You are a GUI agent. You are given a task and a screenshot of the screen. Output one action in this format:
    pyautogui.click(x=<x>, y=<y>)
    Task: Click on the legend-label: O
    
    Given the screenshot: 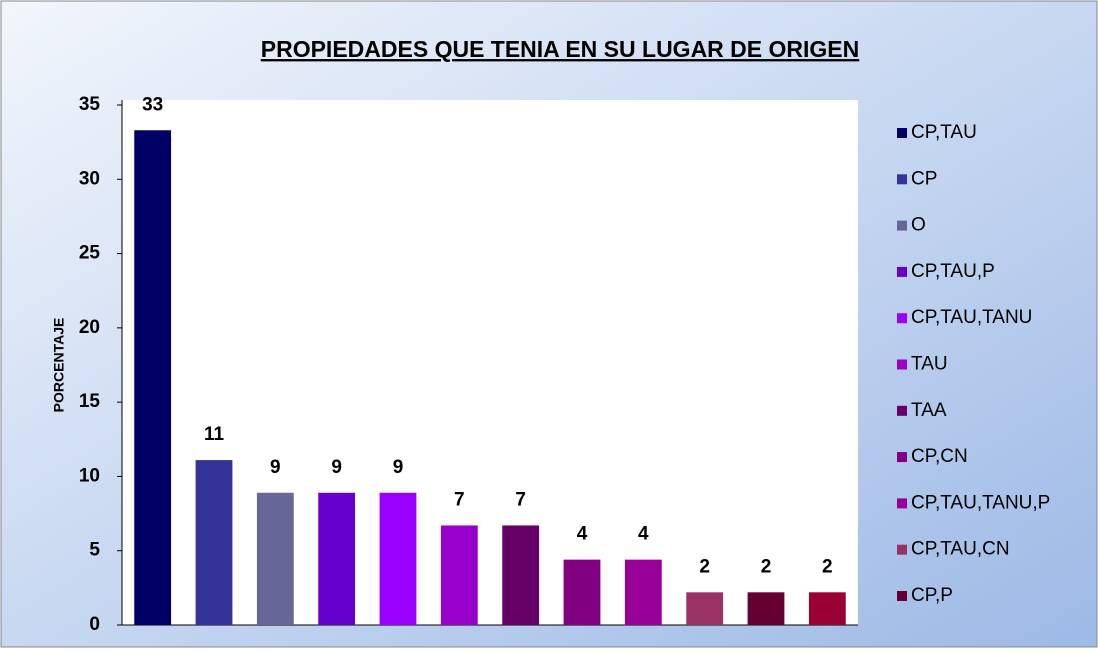 What is the action you would take?
    pyautogui.click(x=918, y=225)
    